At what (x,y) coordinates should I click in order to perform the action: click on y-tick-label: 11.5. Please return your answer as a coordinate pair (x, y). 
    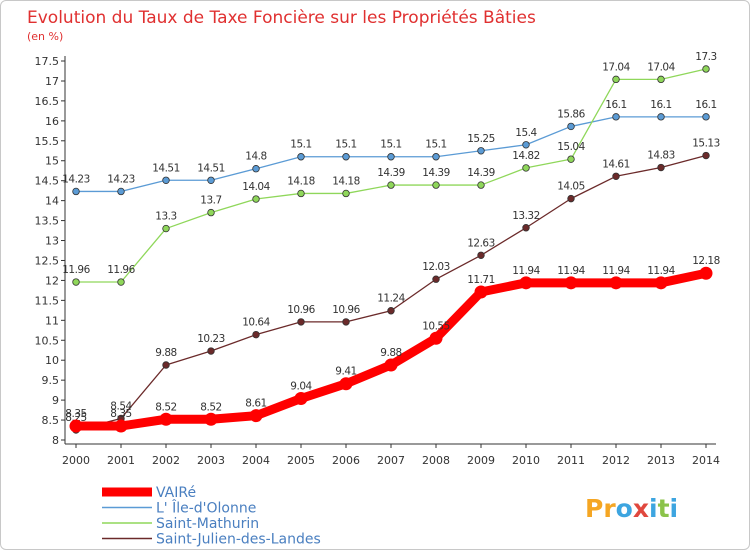
    Looking at the image, I should click on (47, 300).